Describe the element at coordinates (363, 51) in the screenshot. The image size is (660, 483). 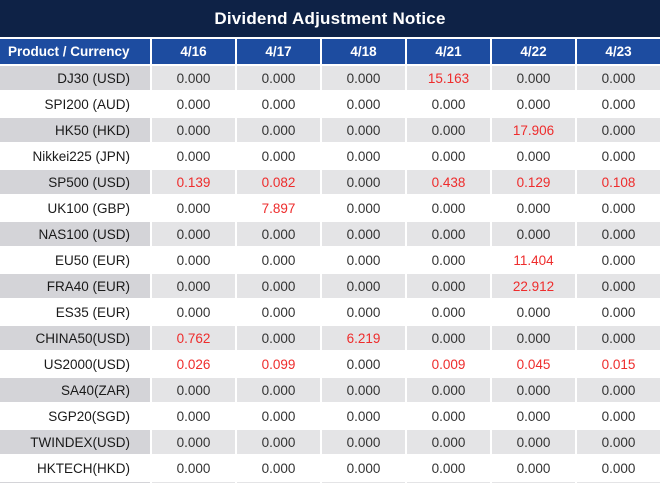
I see `header-date: 4/18` at that location.